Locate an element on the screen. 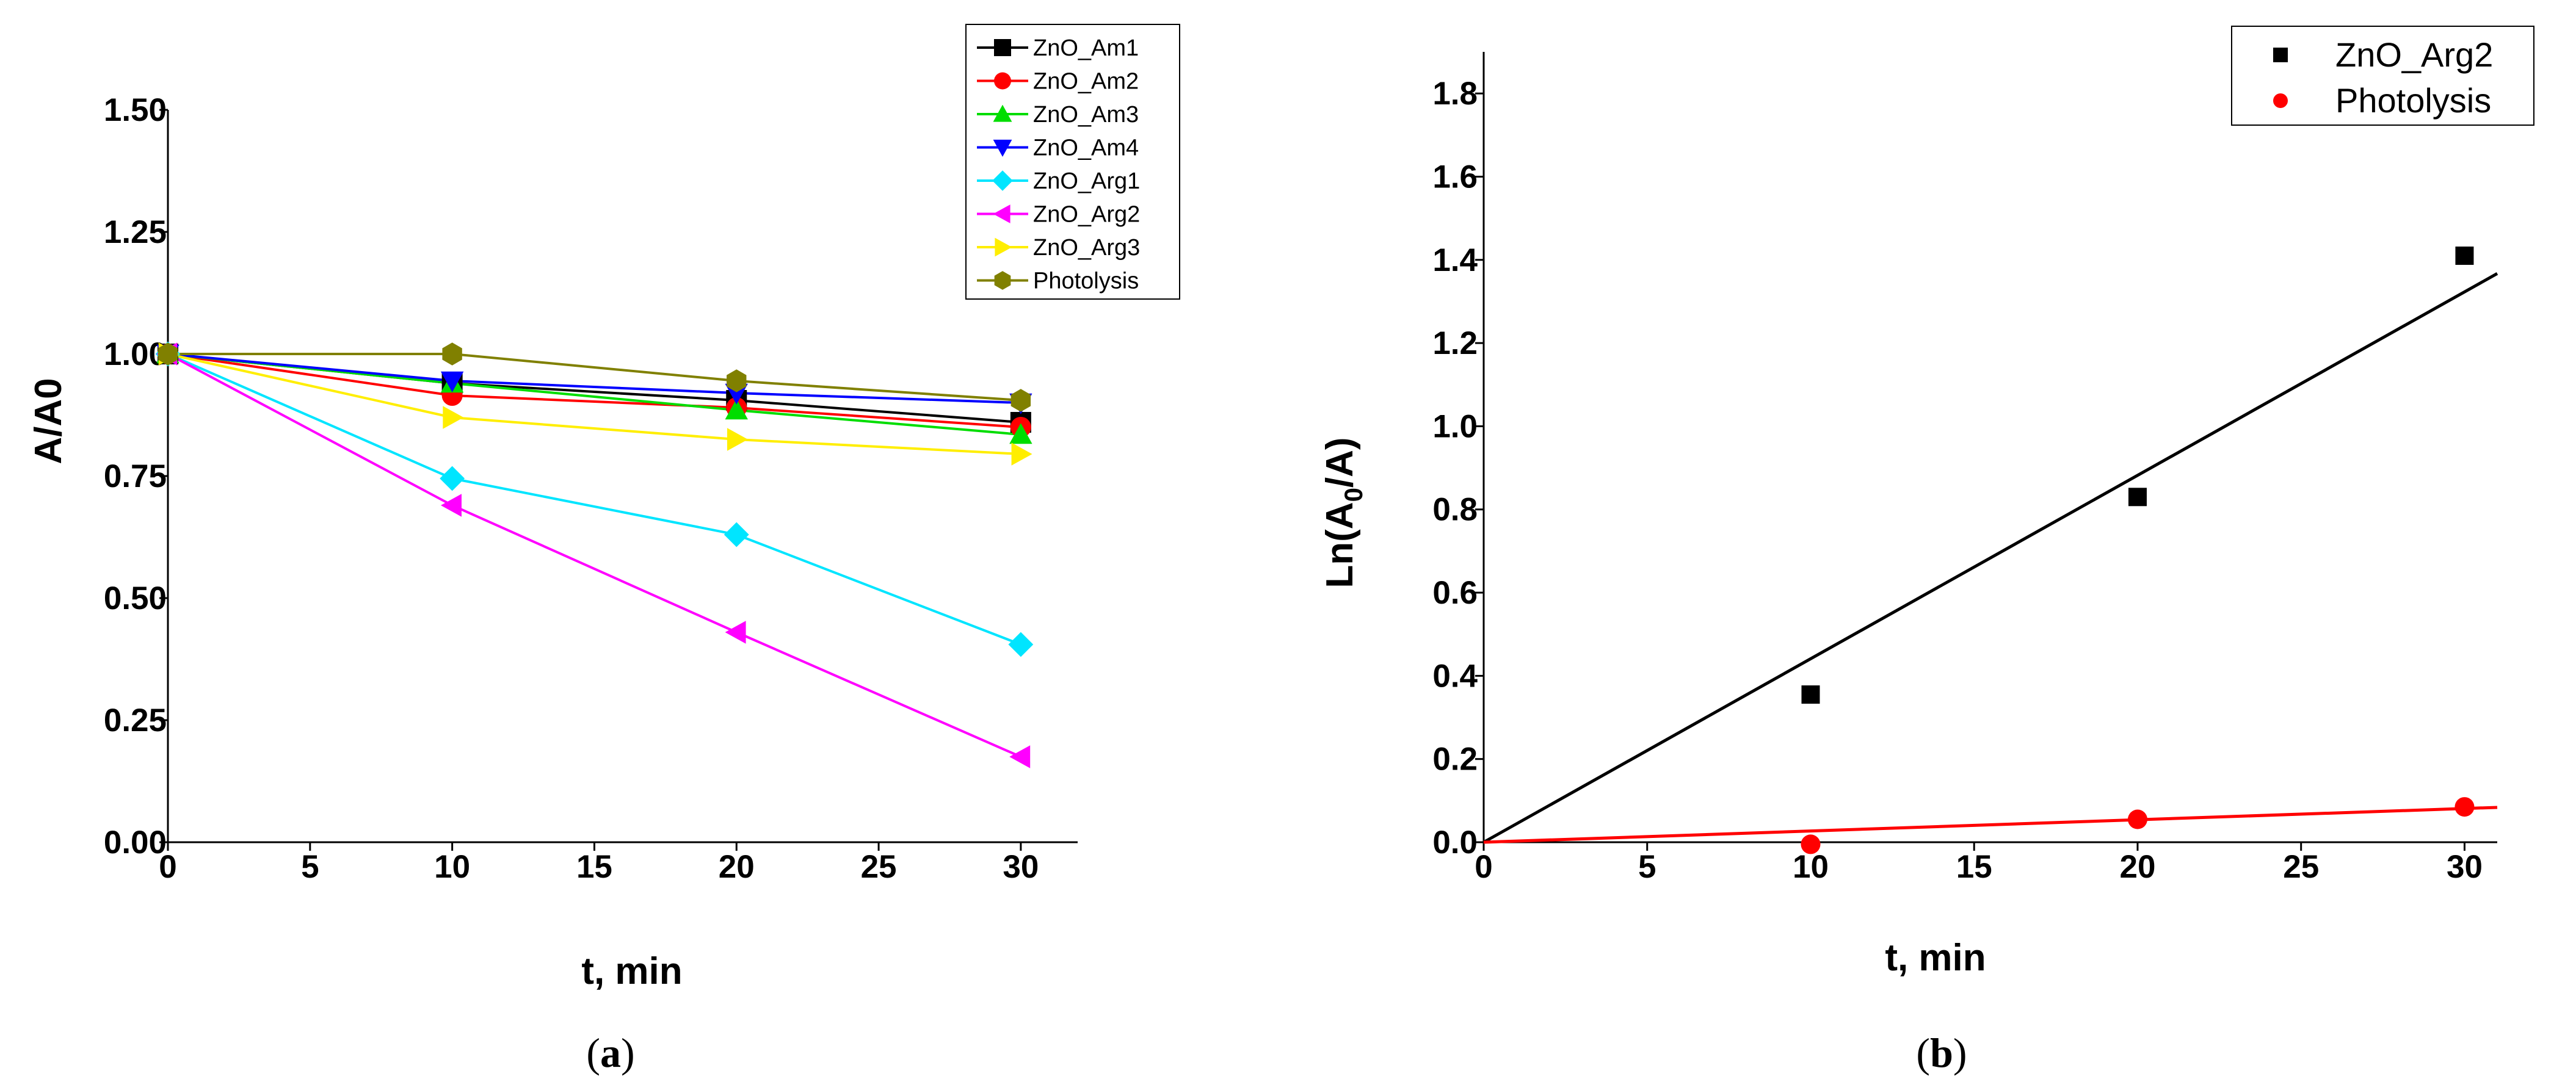 This screenshot has width=2576, height=1090. y-tick-label-a: 0.25 is located at coordinates (135, 720).